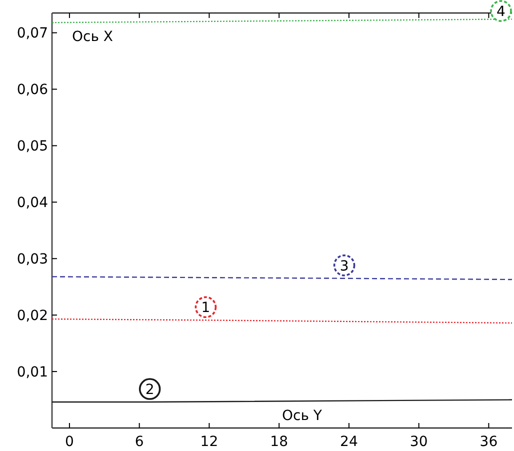 This screenshot has height=451, width=514. What do you see at coordinates (69, 442) in the screenshot?
I see `x-tick-label: 0` at bounding box center [69, 442].